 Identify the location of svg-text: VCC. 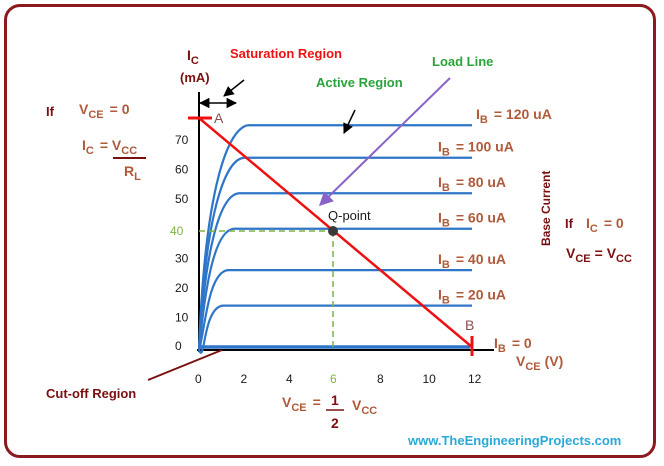
(364, 407).